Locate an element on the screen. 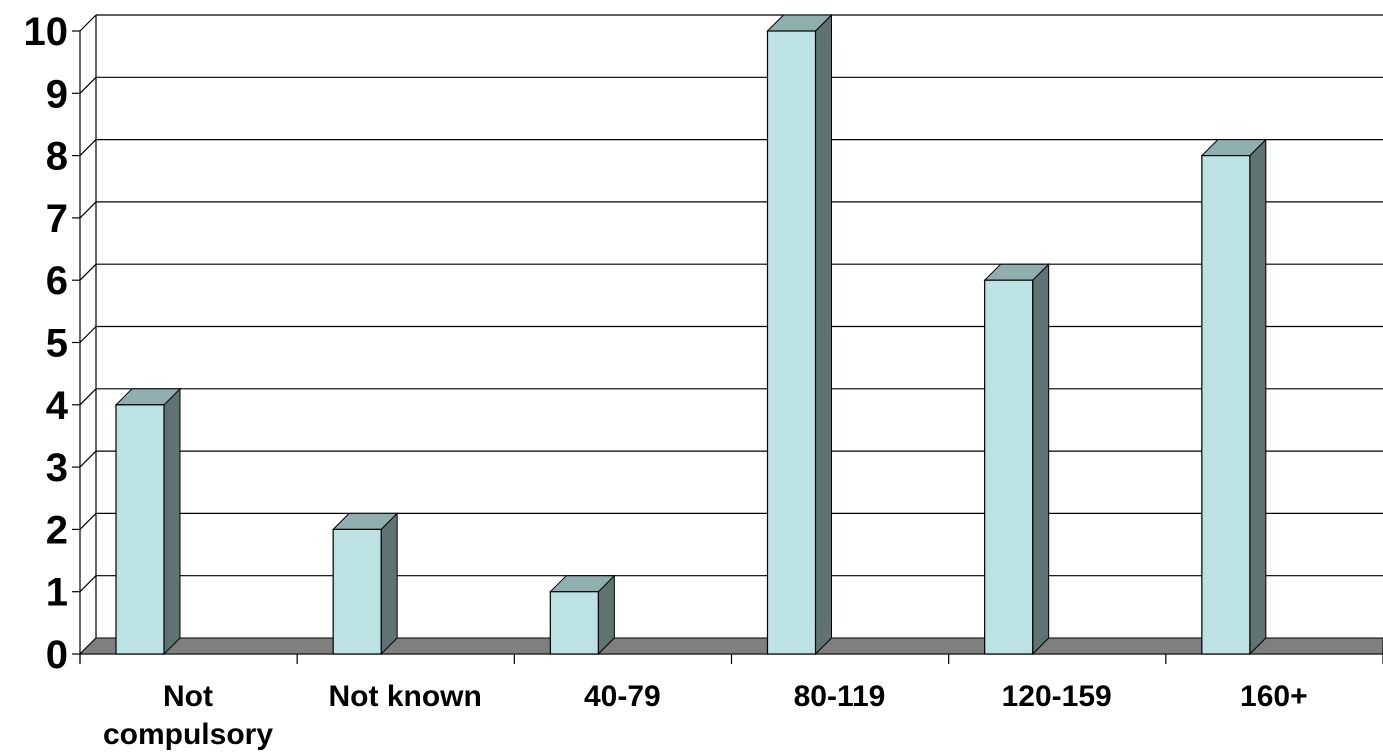 This screenshot has width=1383, height=755. y-tick-label: 7 is located at coordinates (57, 219).